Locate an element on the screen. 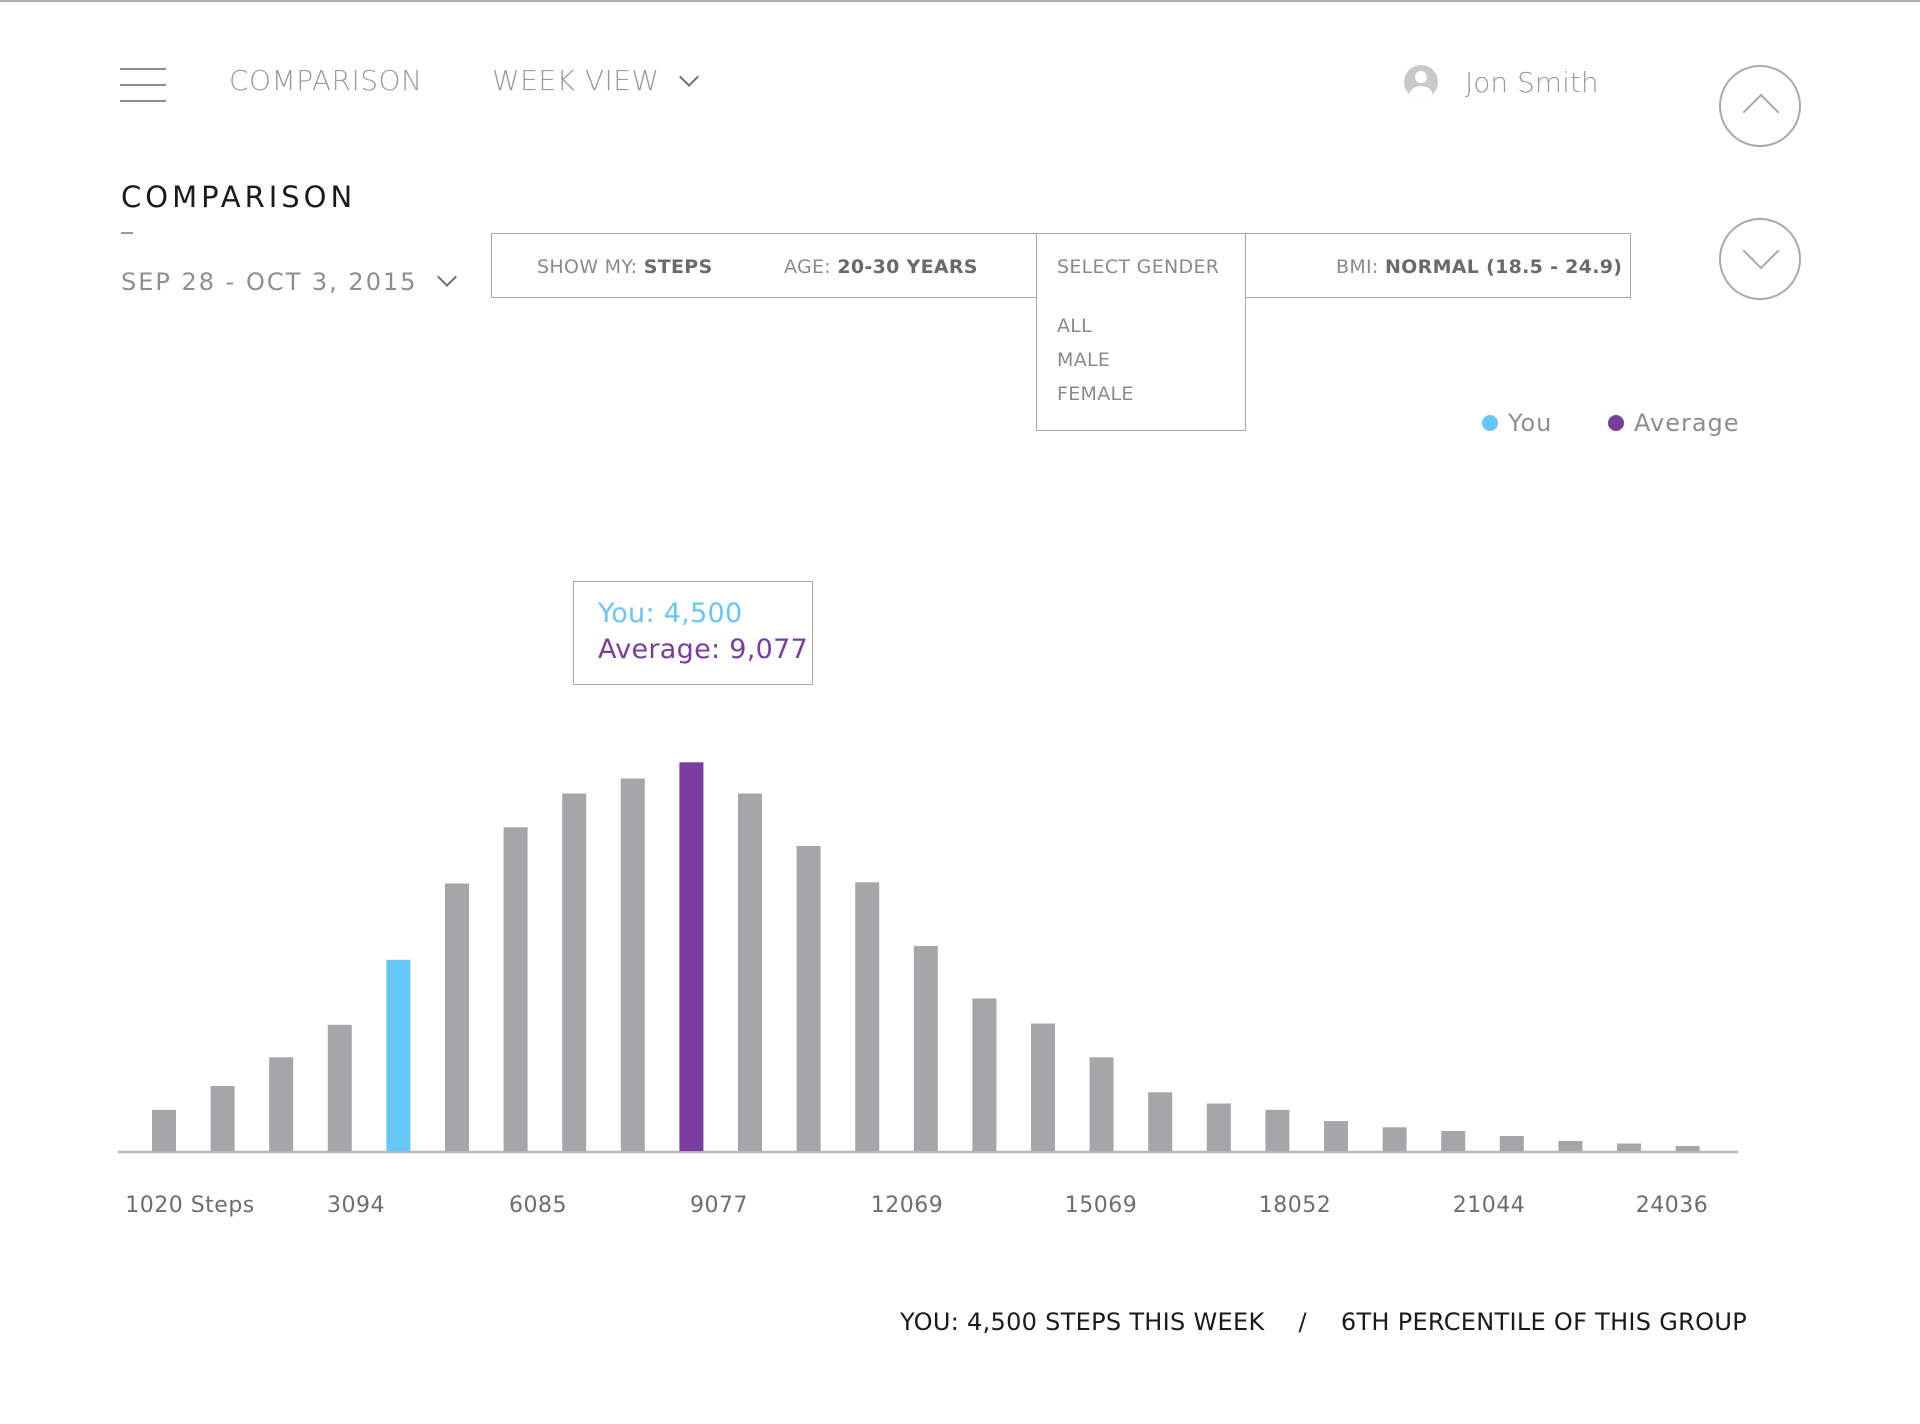 The height and width of the screenshot is (1424, 1920). filter-bmi: BMI: NORMAL (18.5 - 24.9) is located at coordinates (1479, 267).